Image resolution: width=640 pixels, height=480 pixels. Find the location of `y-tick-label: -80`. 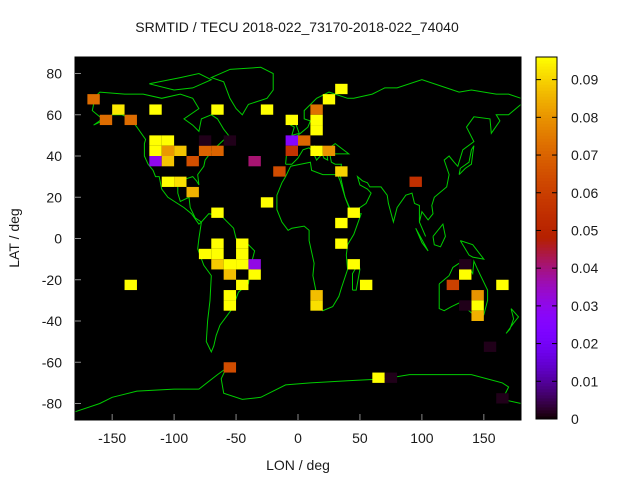

y-tick-label: -80 is located at coordinates (52, 404).